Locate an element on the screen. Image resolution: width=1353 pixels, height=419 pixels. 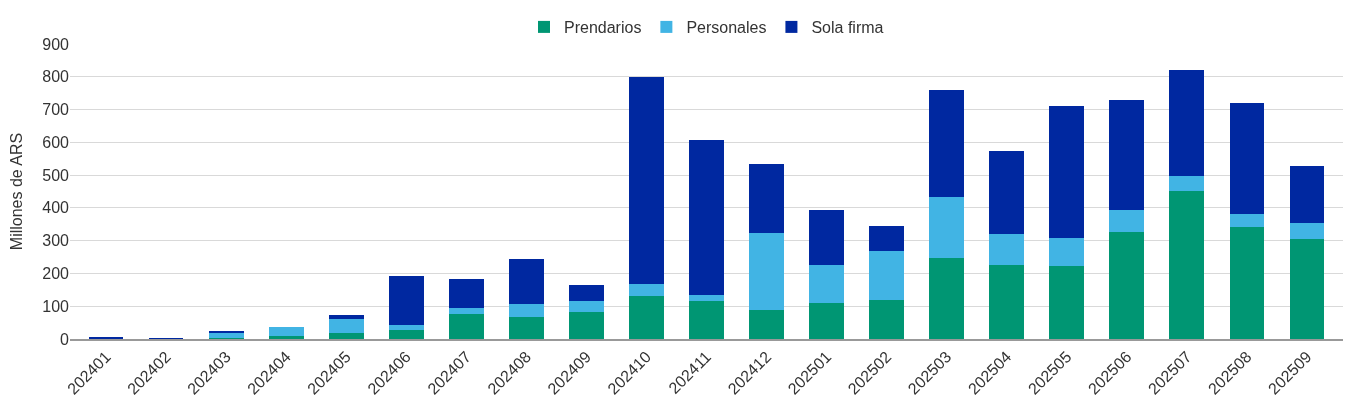
legend-label: Prendarios is located at coordinates (603, 28).